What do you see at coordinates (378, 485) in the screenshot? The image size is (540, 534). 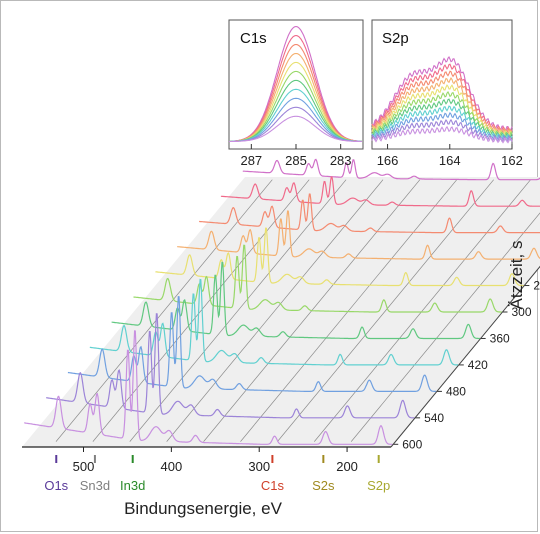 I see `peak-label-S2p: S2p` at bounding box center [378, 485].